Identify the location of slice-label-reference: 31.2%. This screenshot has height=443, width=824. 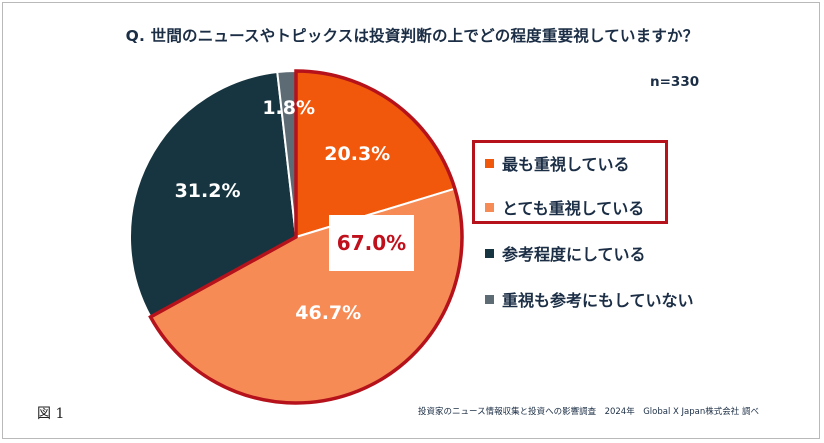
(207, 191).